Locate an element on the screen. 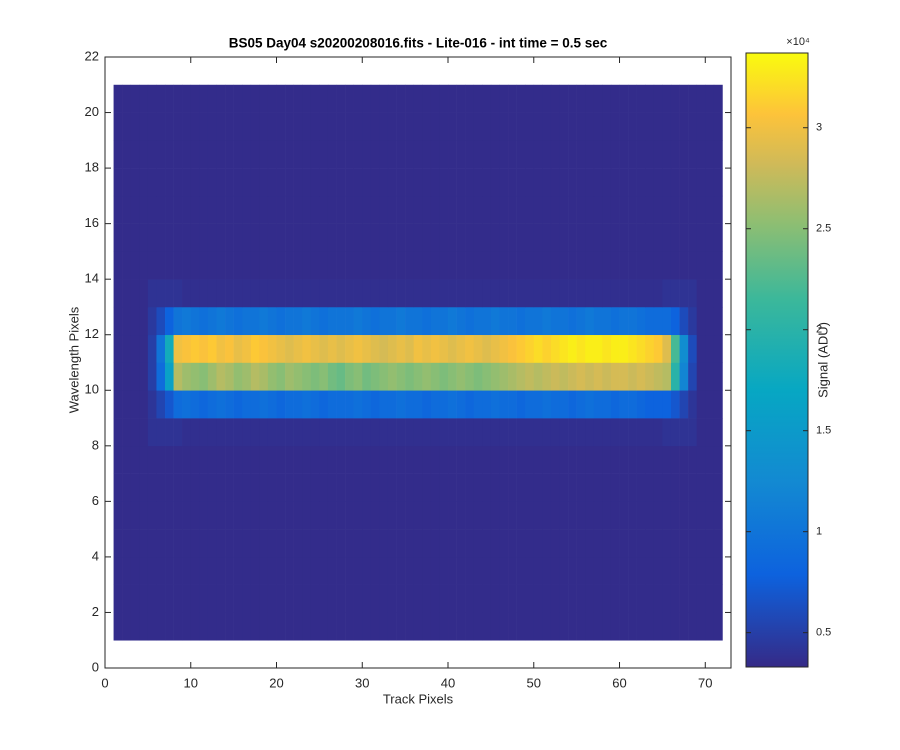 The image size is (900, 750). y-tick-label: 6 is located at coordinates (95, 500).